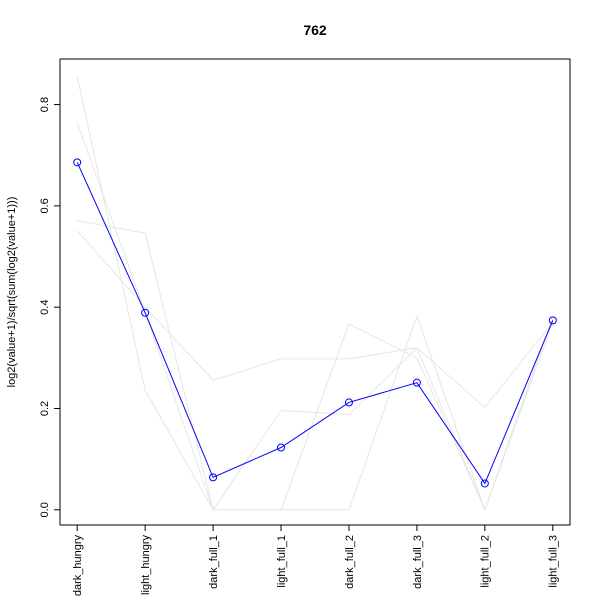  I want to click on y-tick-label: 0.2, so click(45, 408).